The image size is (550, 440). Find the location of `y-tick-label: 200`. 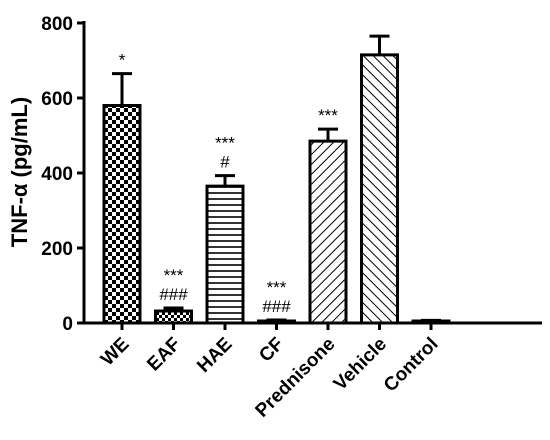

y-tick-label: 200 is located at coordinates (57, 249).